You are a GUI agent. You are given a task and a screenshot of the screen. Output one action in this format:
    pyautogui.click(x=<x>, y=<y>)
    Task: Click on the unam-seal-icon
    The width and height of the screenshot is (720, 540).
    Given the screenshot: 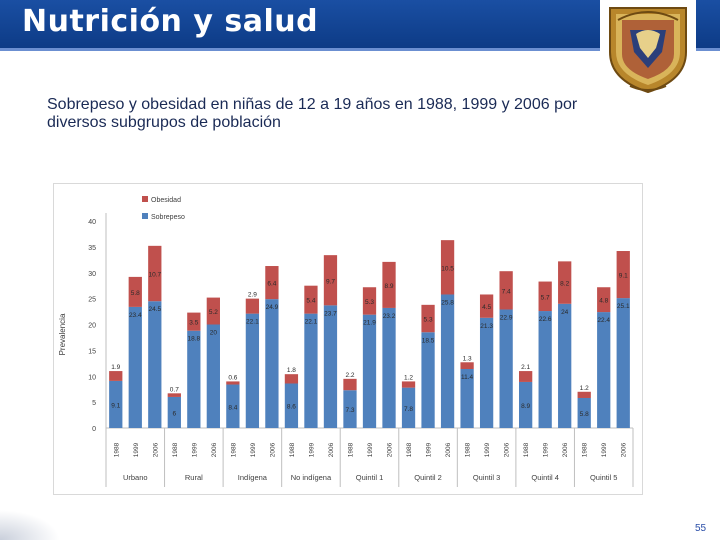 What is the action you would take?
    pyautogui.click(x=648, y=48)
    